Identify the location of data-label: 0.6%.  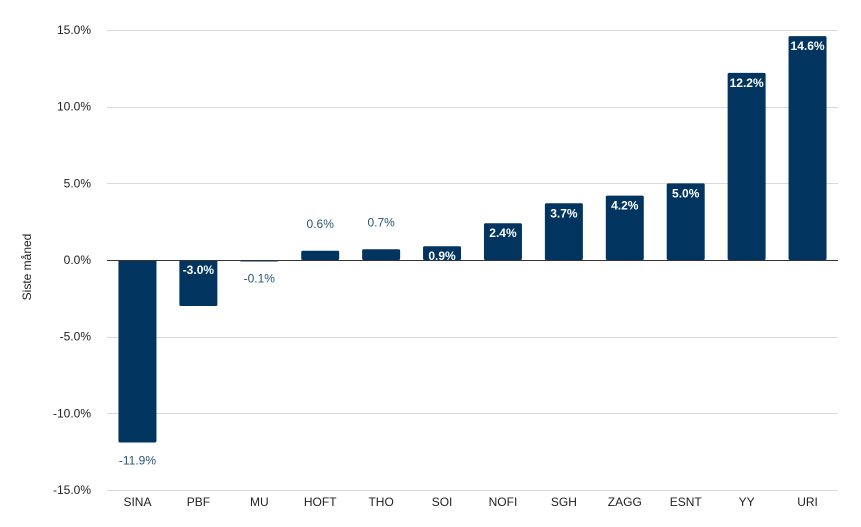
(321, 224).